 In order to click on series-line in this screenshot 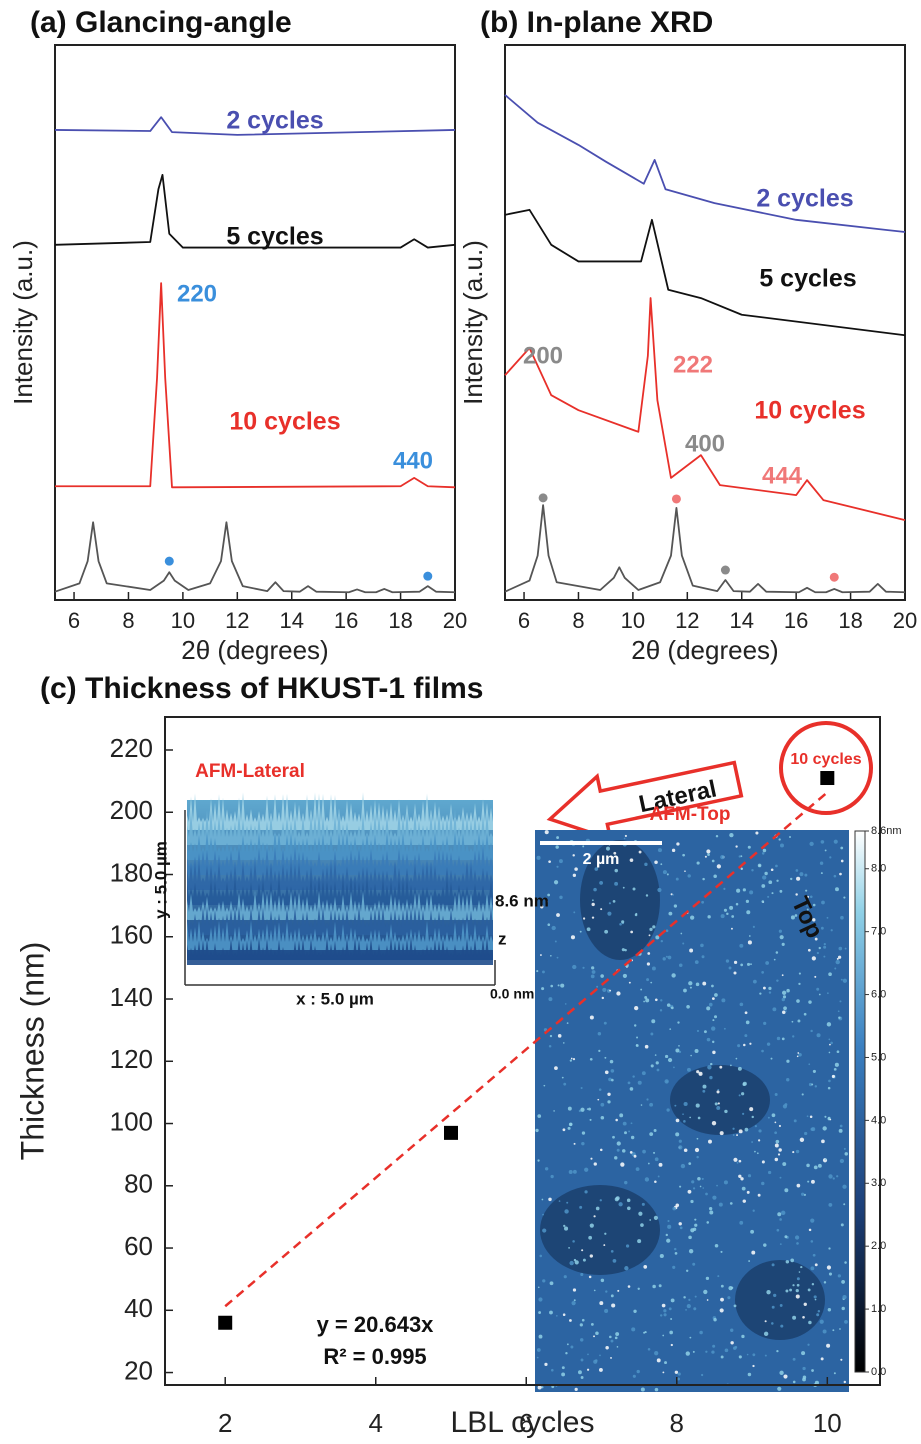, I will do `click(705, 272)`.